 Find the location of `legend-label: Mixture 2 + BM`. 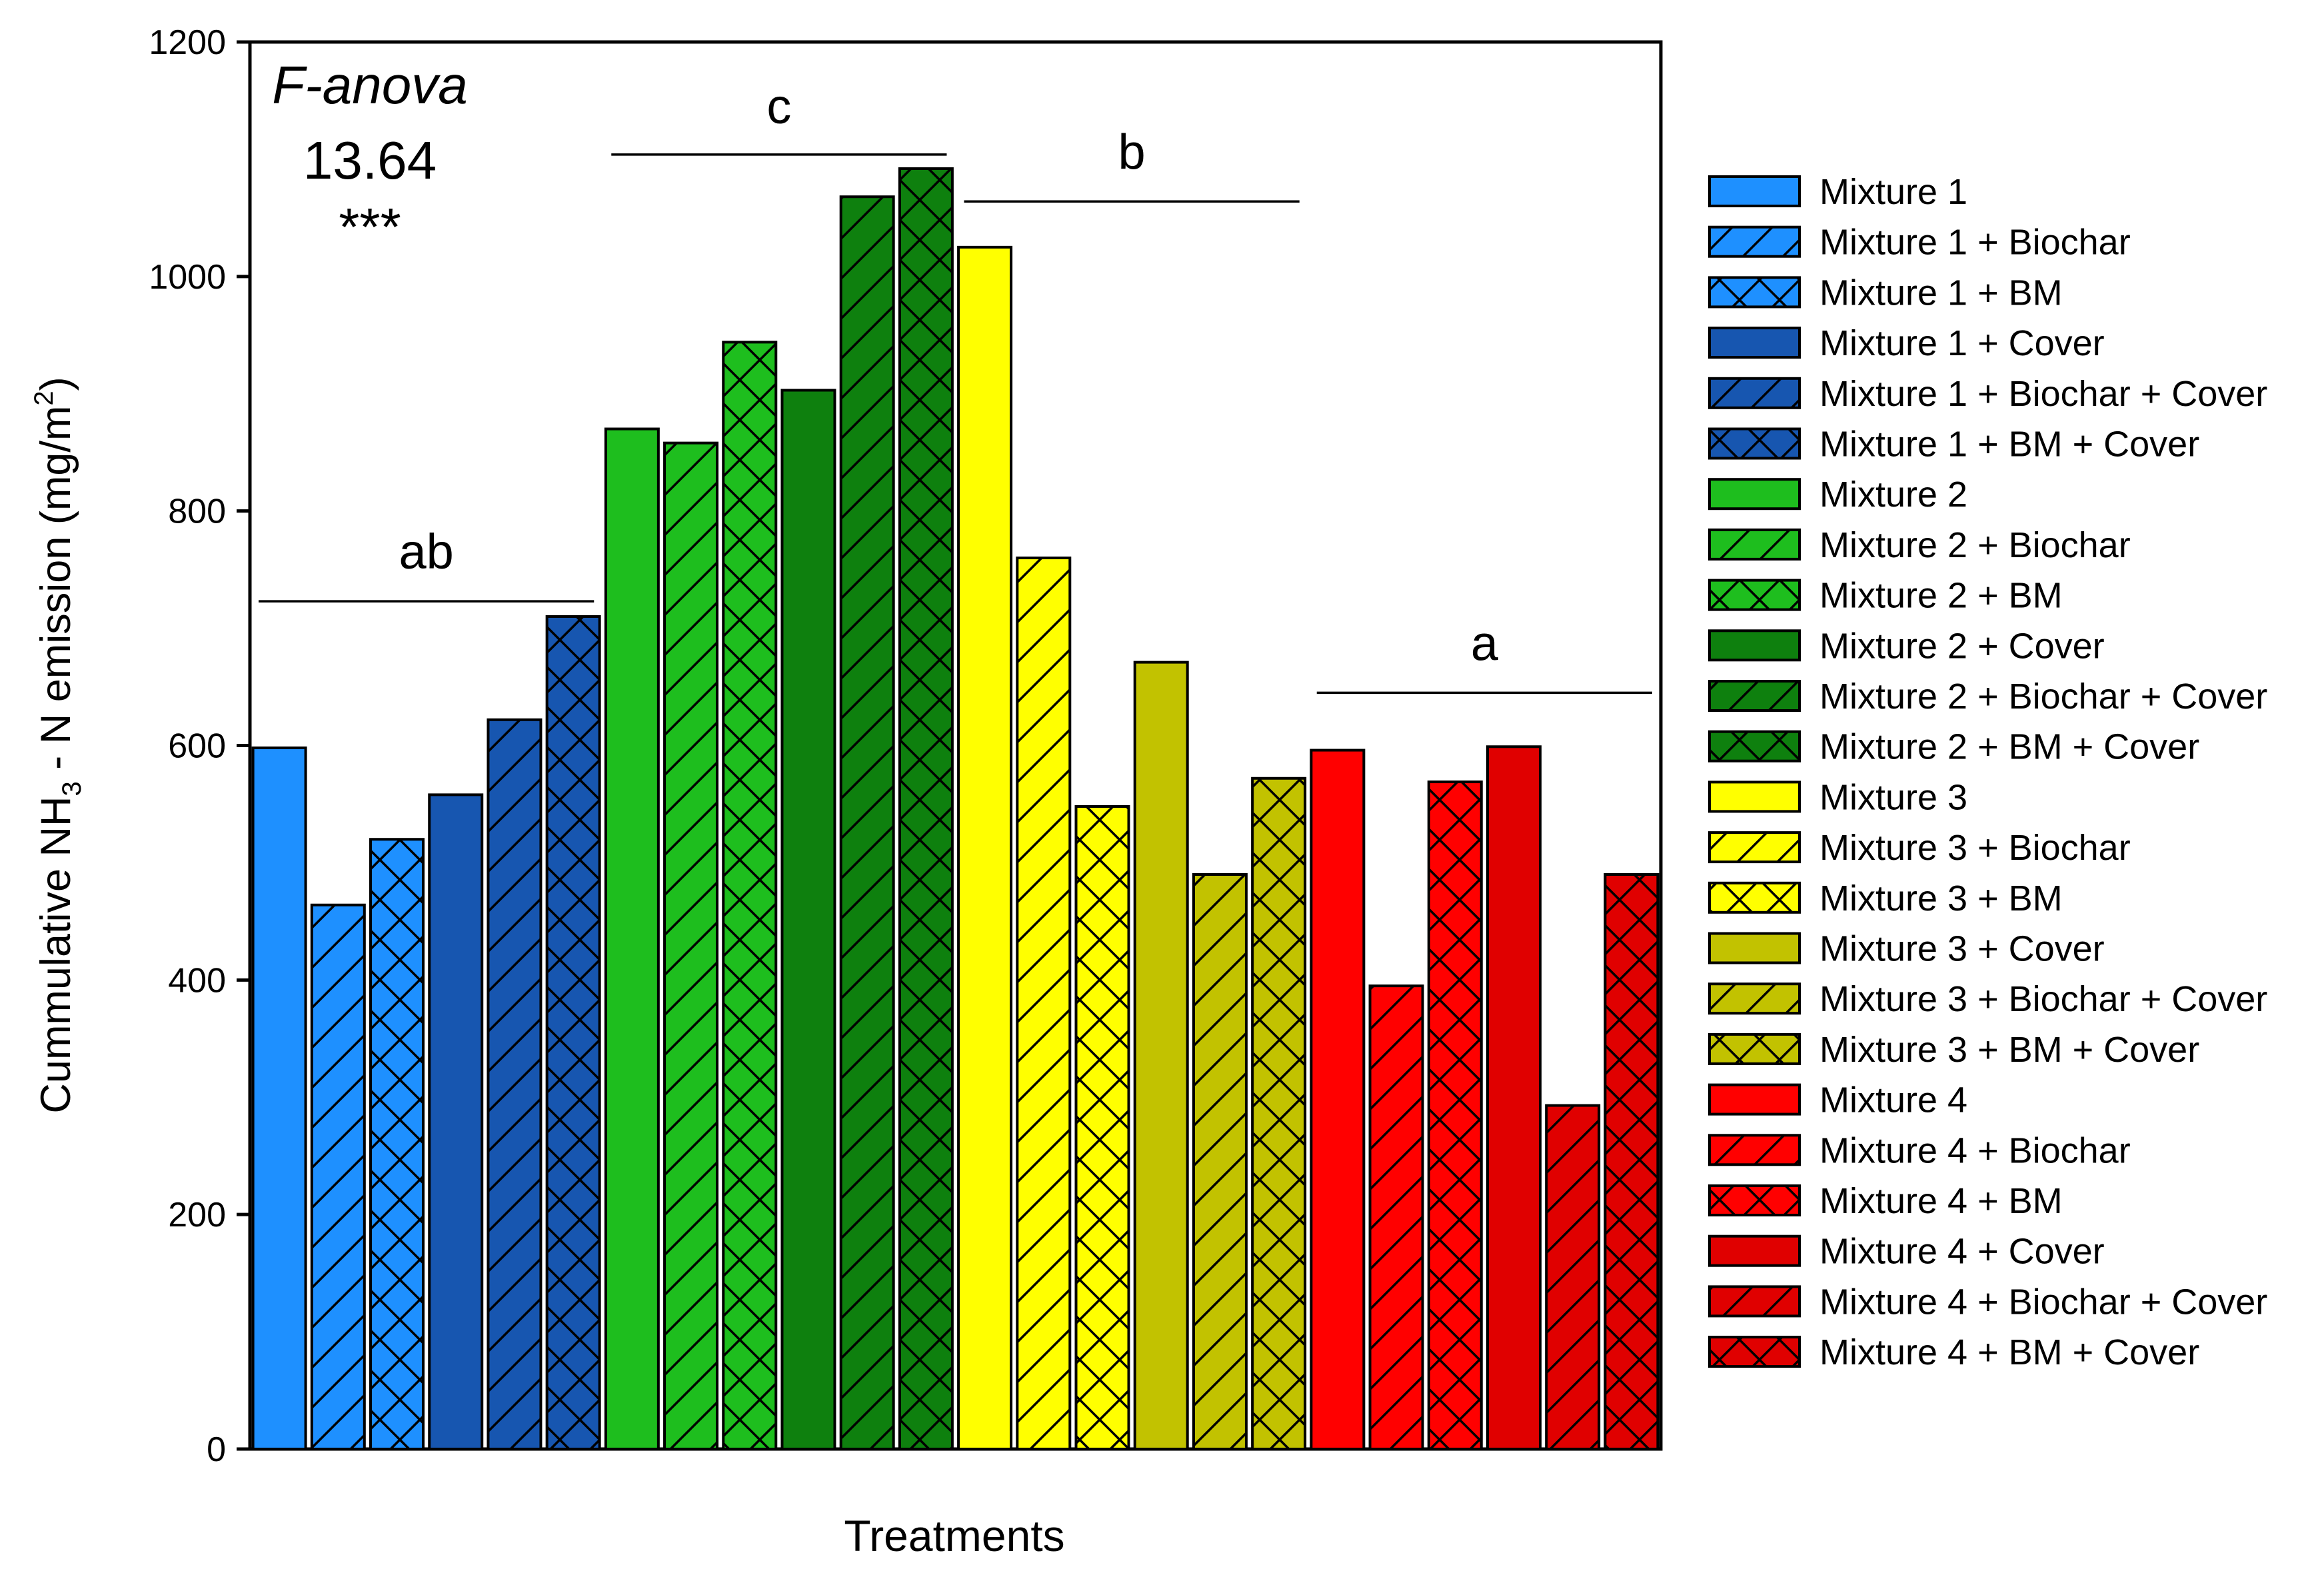

legend-label: Mixture 2 + BM is located at coordinates (1941, 596).